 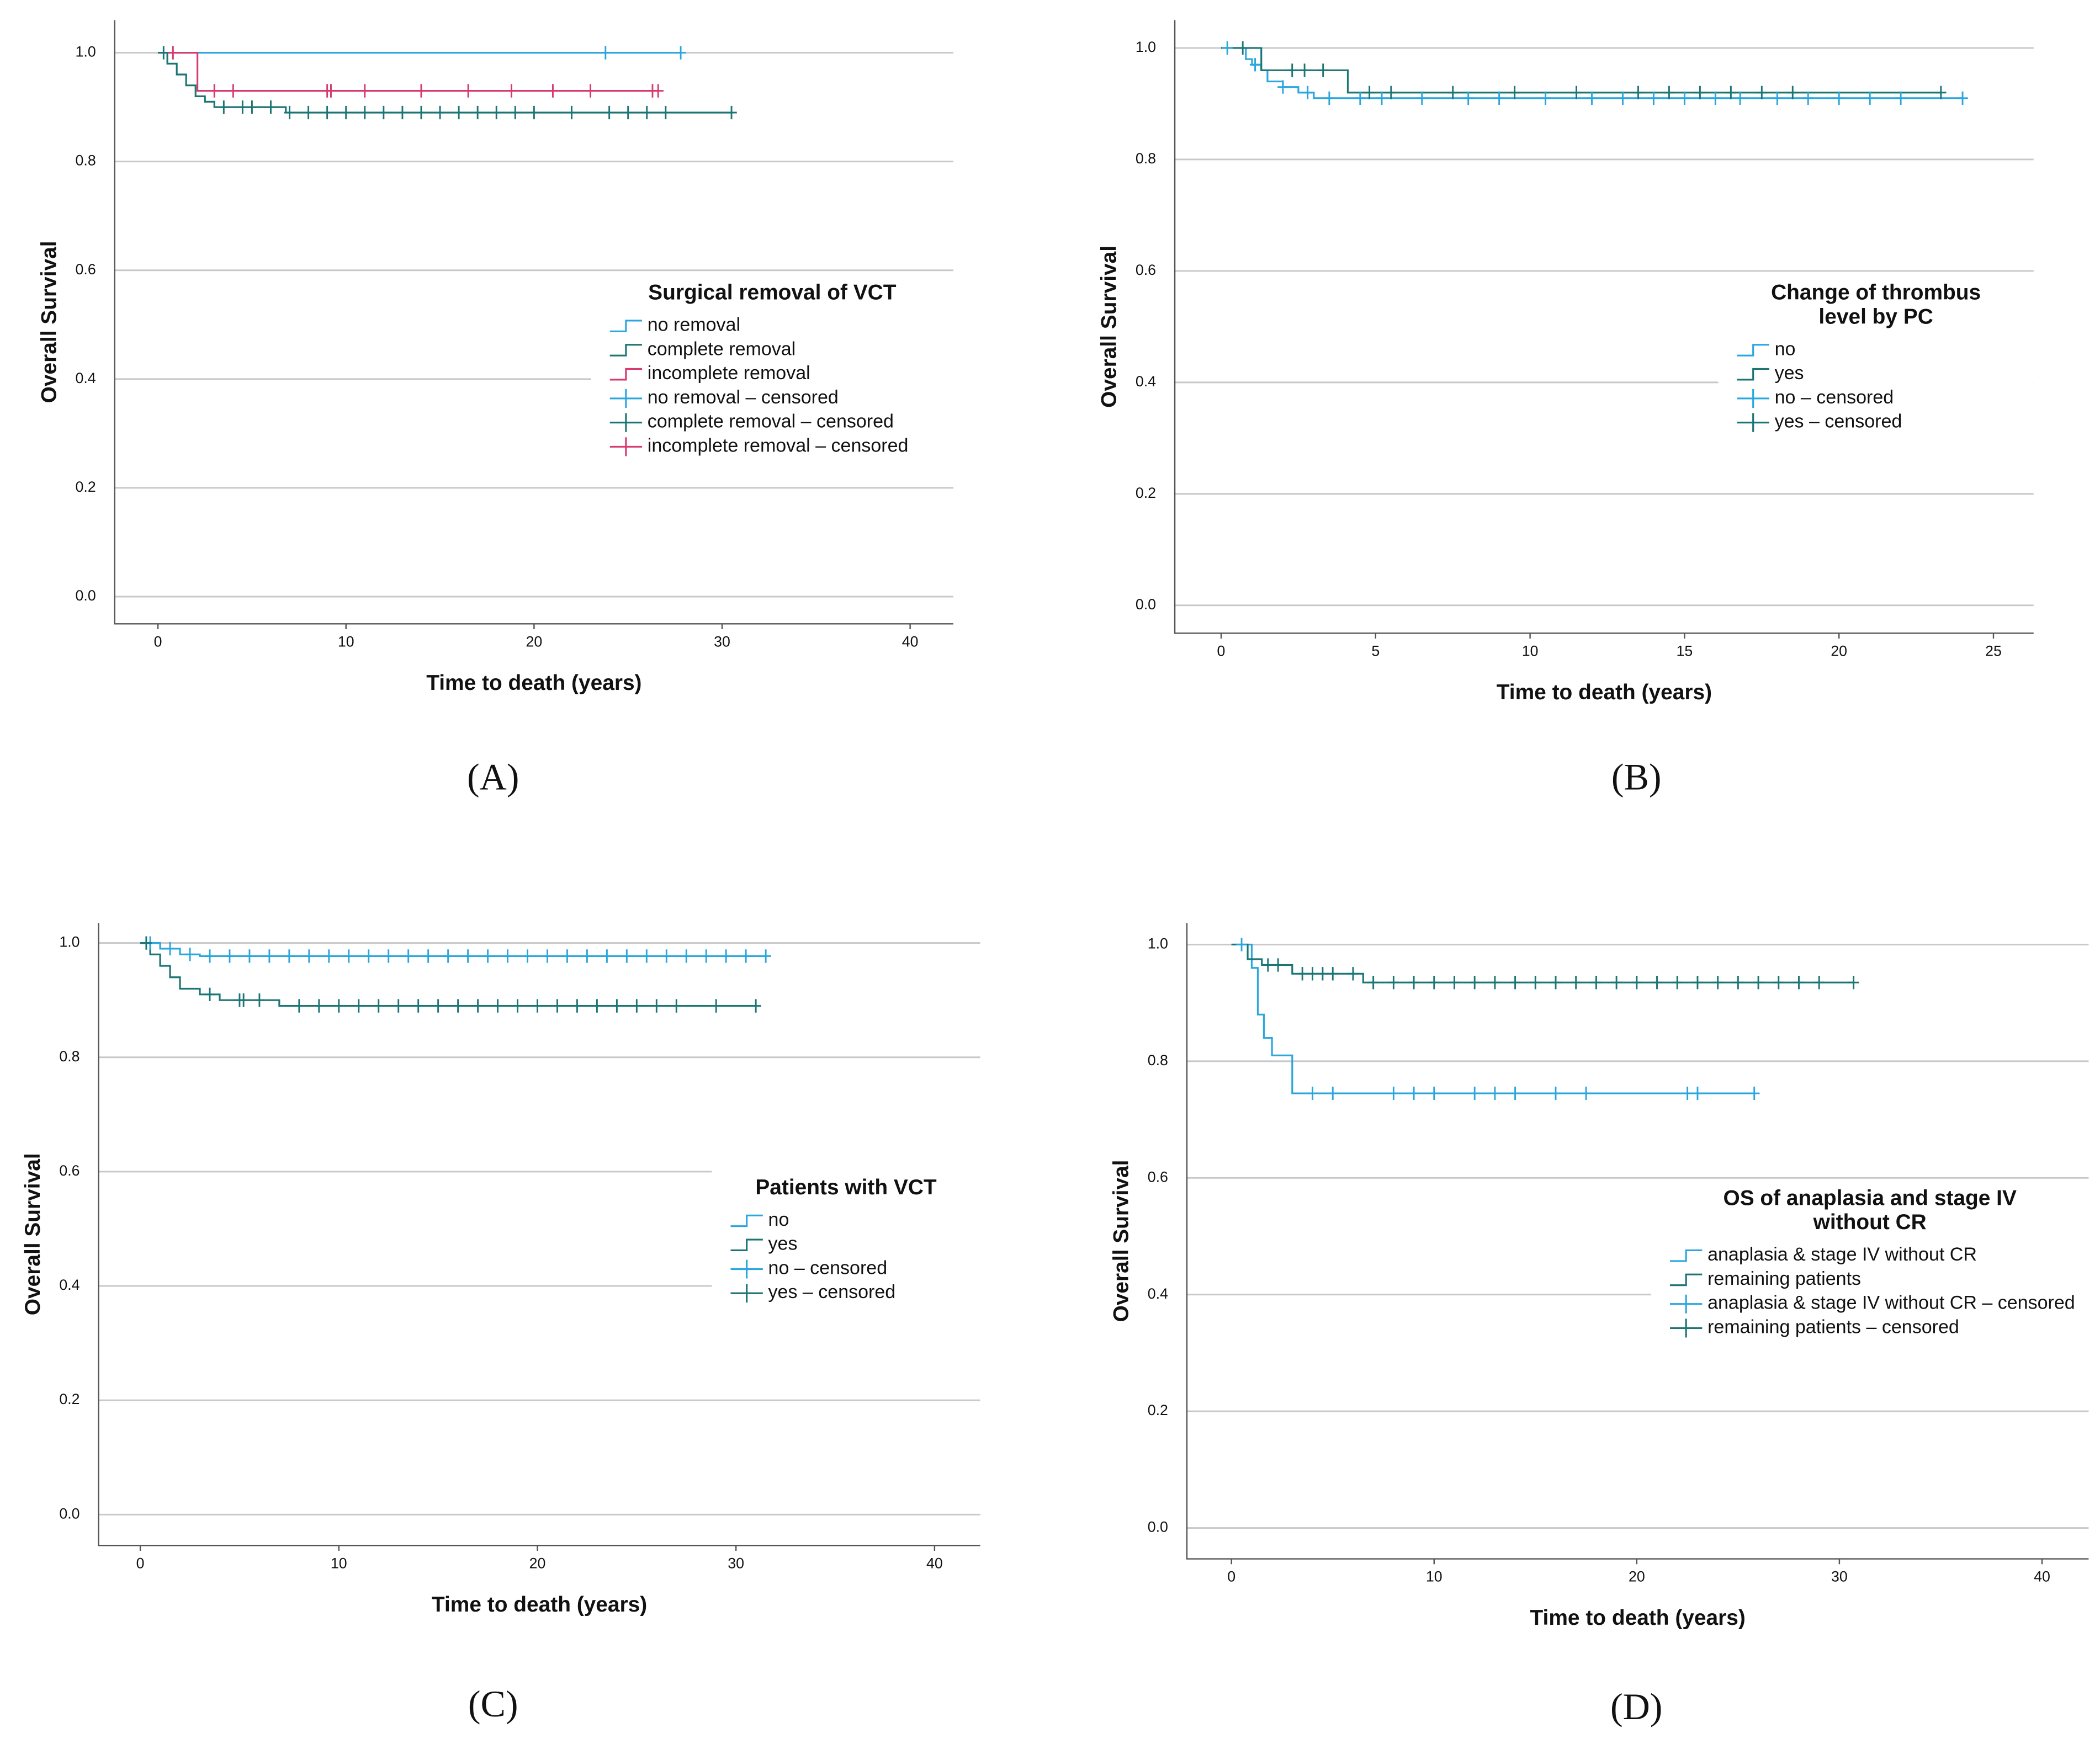 What do you see at coordinates (910, 641) in the screenshot?
I see `x-tick-label: 40` at bounding box center [910, 641].